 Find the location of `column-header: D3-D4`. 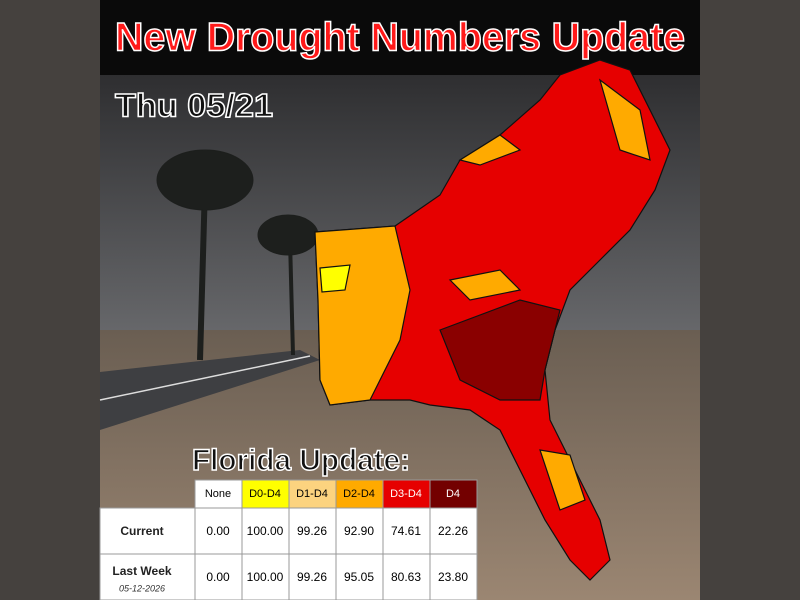

column-header: D3-D4 is located at coordinates (406, 494).